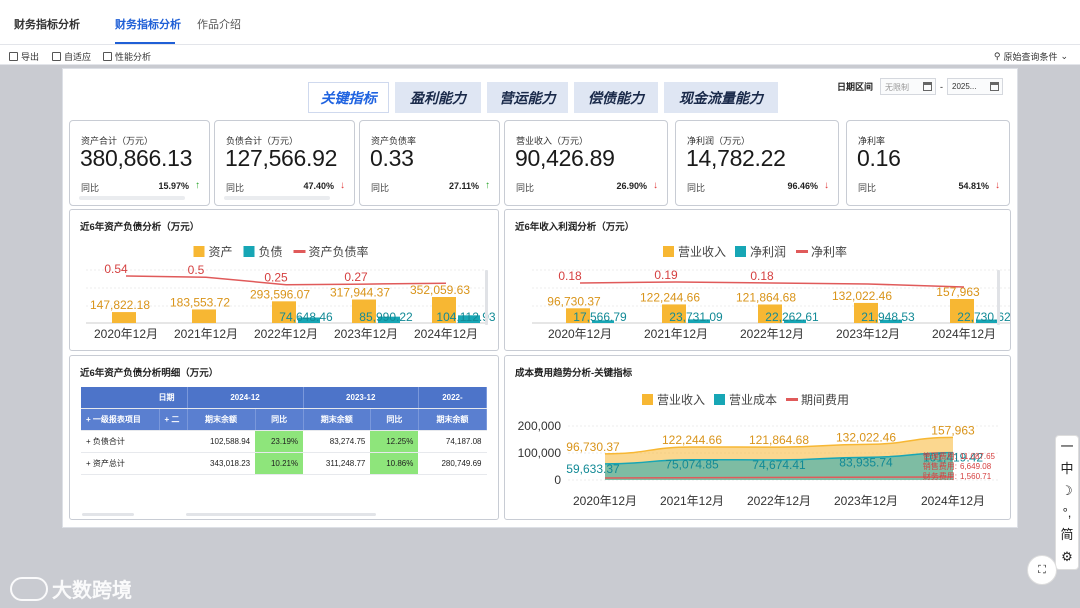 The height and width of the screenshot is (608, 1080). What do you see at coordinates (1067, 446) in the screenshot?
I see `ime-collapse-icon: 一` at bounding box center [1067, 446].